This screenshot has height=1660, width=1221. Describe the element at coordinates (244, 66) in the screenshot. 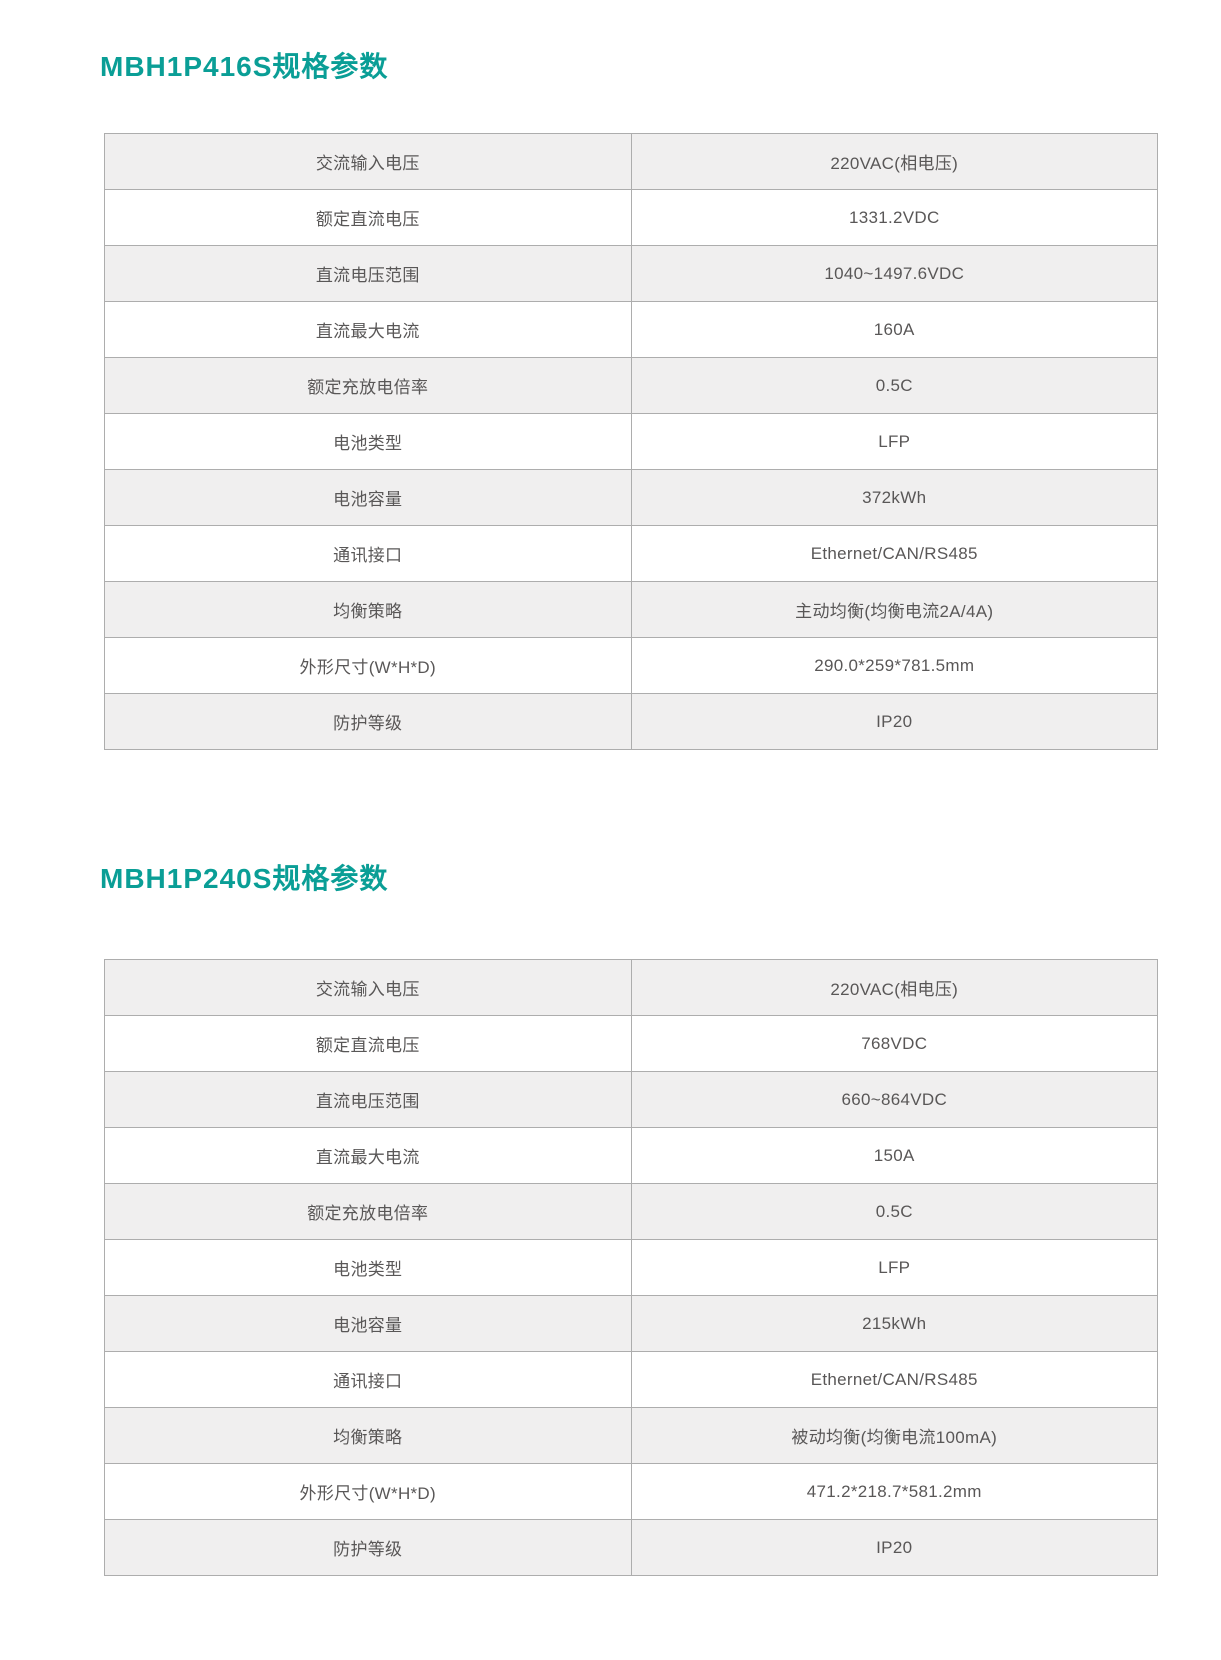

I see `section-title: MBH1P416S规格参数` at that location.